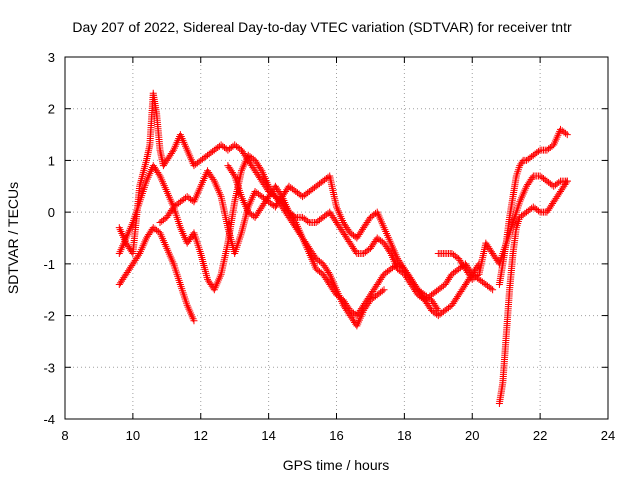 Image resolution: width=640 pixels, height=480 pixels. I want to click on y-tick-label: 2, so click(51, 109).